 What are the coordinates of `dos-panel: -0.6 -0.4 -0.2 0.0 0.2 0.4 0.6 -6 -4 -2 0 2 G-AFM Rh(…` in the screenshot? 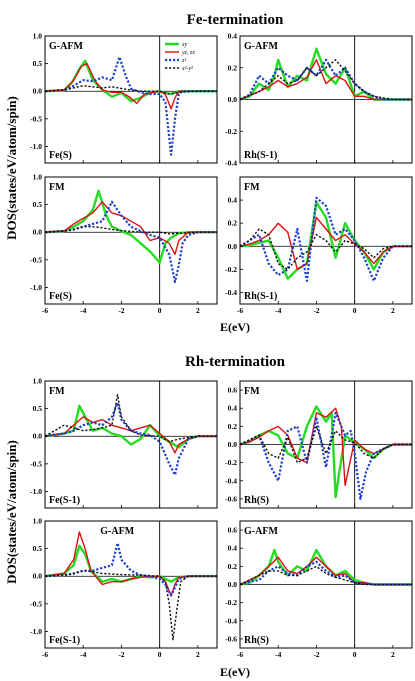 It's located at (319, 589).